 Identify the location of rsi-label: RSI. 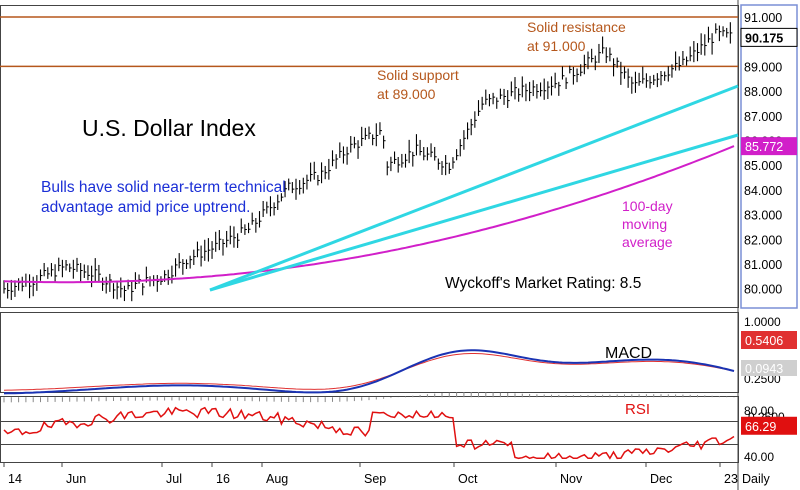
(638, 409).